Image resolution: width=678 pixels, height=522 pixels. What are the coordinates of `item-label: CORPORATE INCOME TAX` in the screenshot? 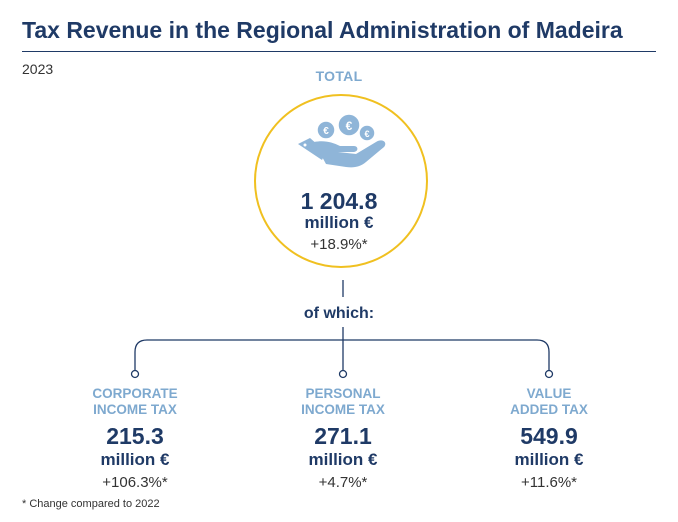 It's located at (135, 401).